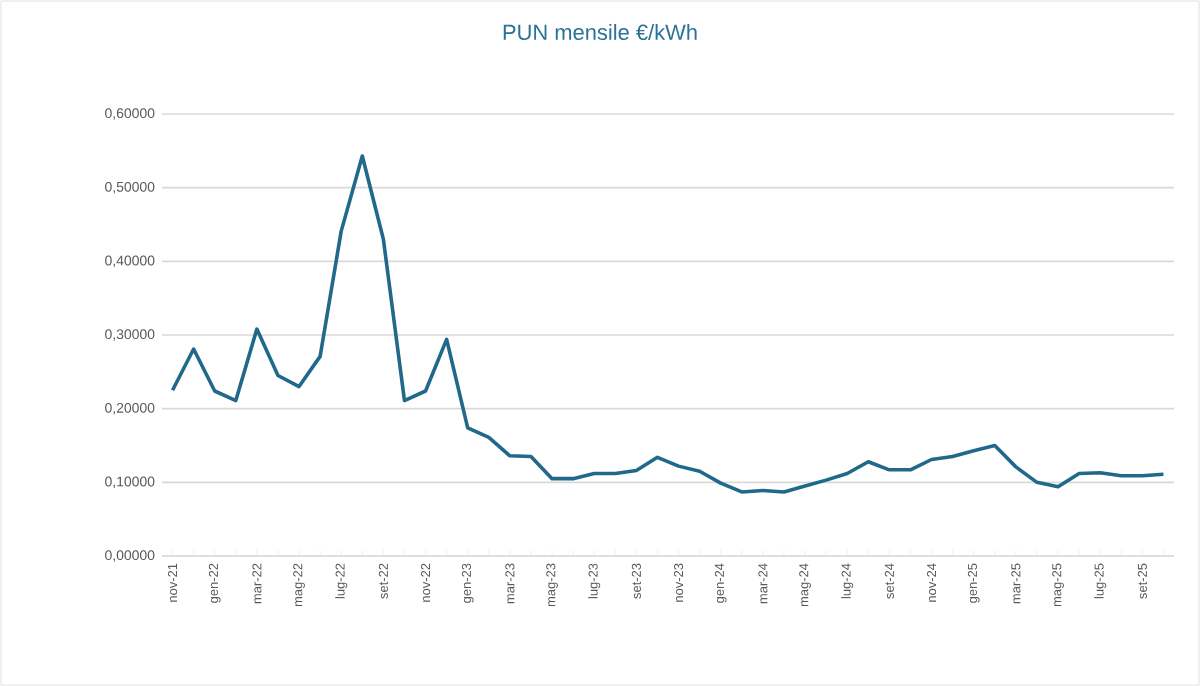 This screenshot has height=686, width=1200. Describe the element at coordinates (600, 32) in the screenshot. I see `chart-title: PUN mensile €/kWh` at that location.